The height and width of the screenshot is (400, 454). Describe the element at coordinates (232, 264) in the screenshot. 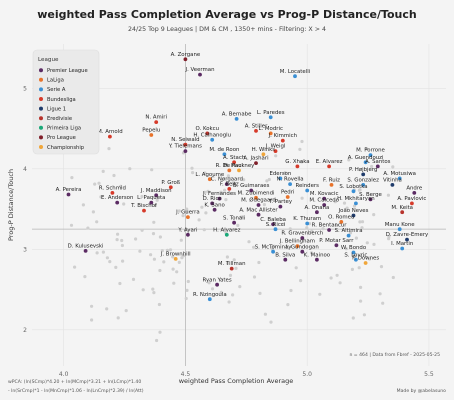

I see `point-label: M. Tillman` at that location.